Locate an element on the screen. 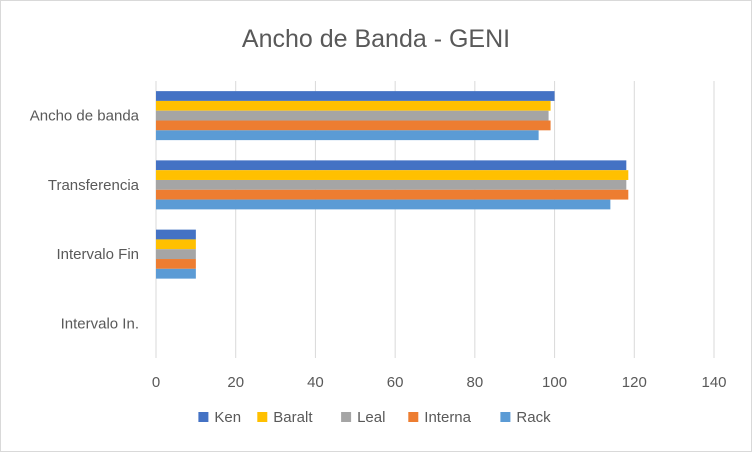 This screenshot has height=452, width=752. legend-swatch-baralt is located at coordinates (262, 417).